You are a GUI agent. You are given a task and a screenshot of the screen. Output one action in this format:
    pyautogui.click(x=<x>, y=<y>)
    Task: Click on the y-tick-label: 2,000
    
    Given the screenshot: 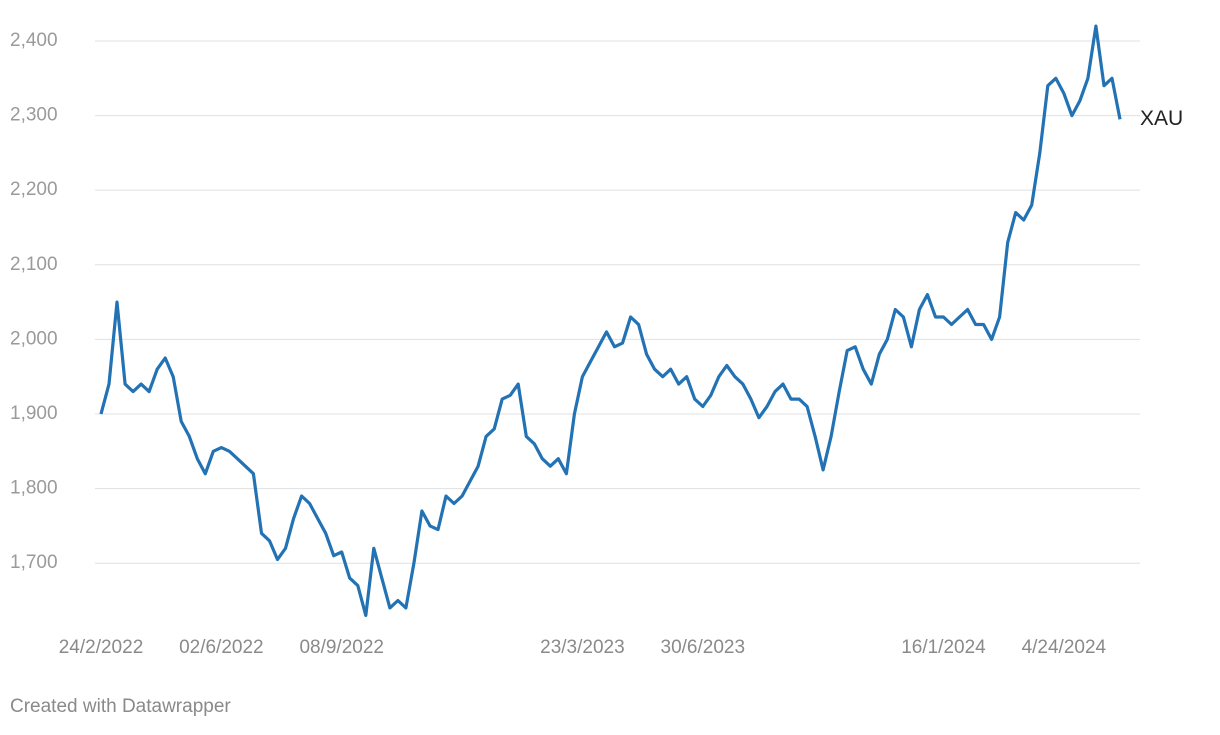 What is the action you would take?
    pyautogui.click(x=34, y=338)
    